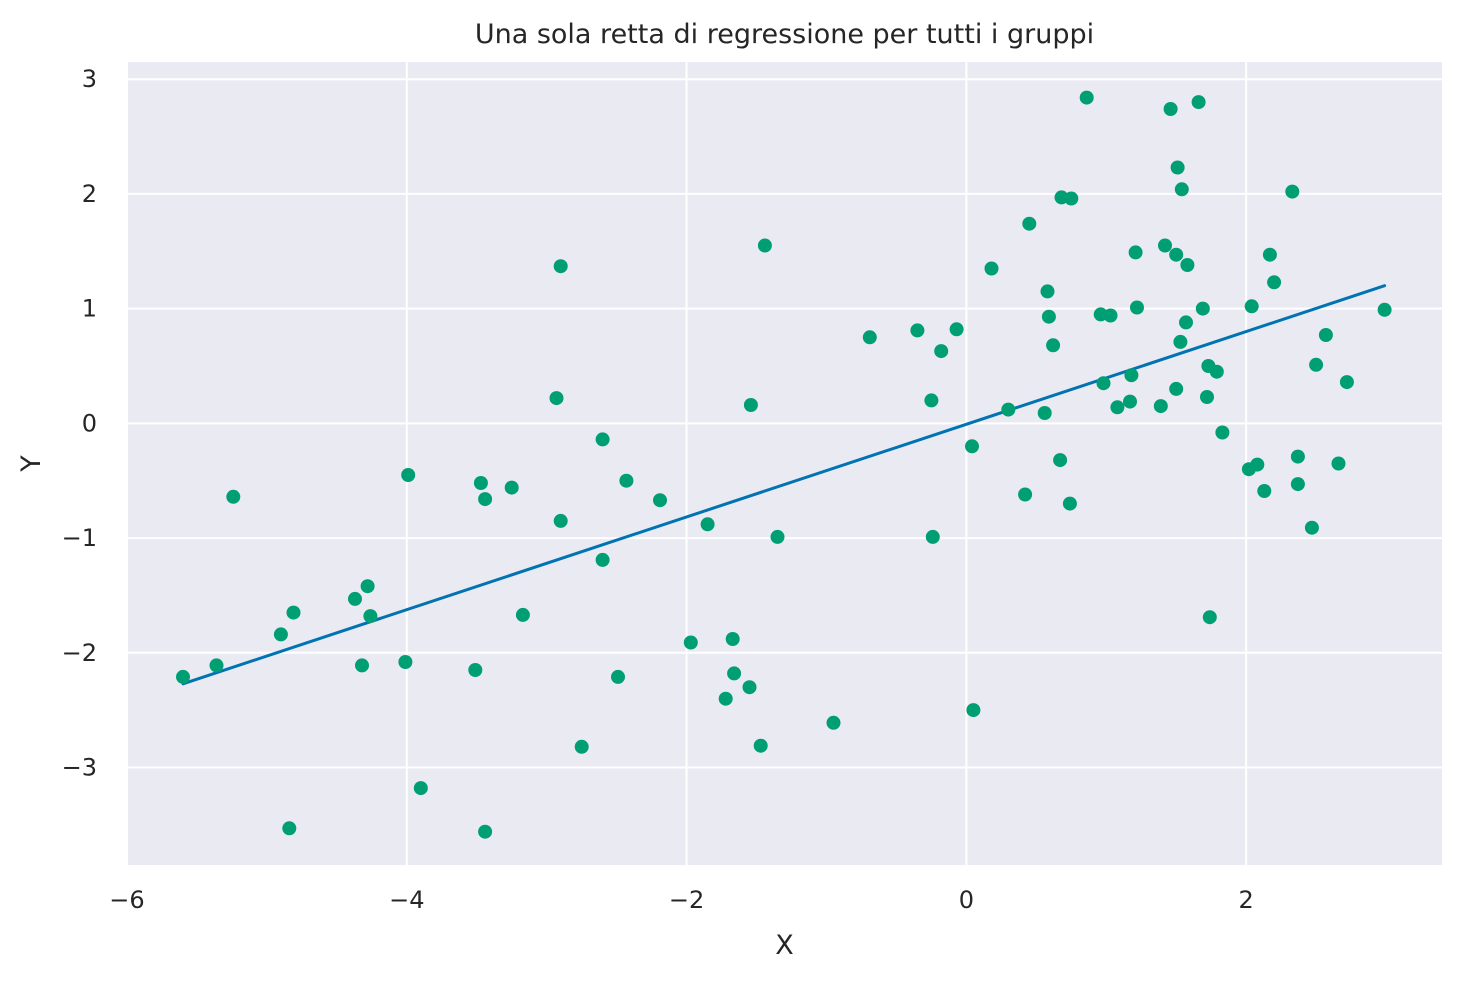 Image resolution: width=1463 pixels, height=983 pixels. I want to click on y-axis-ticks: −3 −2 −1 0 1 2 3, so click(79, 423).